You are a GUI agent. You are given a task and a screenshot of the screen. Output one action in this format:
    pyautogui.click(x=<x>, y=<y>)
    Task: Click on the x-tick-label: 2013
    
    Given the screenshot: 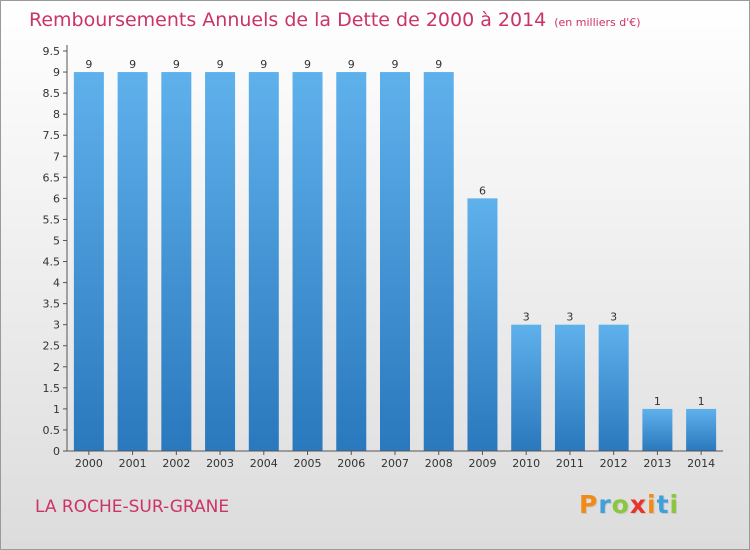 What is the action you would take?
    pyautogui.click(x=657, y=463)
    